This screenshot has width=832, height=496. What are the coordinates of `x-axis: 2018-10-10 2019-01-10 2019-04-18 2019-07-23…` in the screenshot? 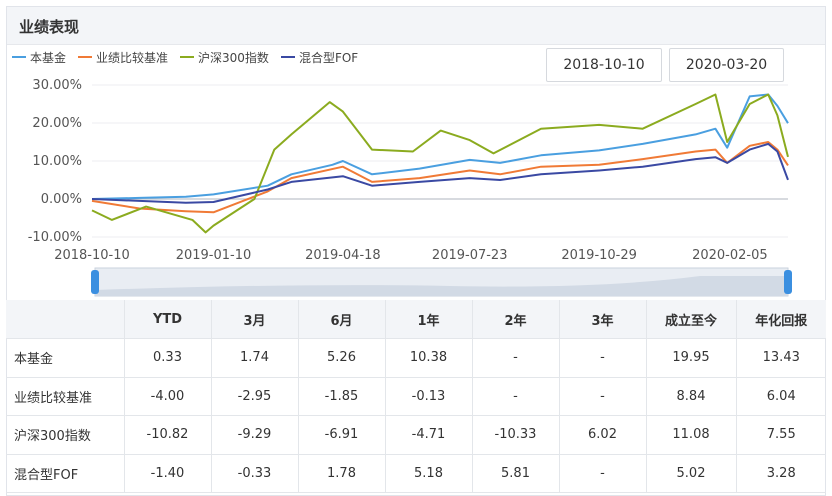 It's located at (410, 255).